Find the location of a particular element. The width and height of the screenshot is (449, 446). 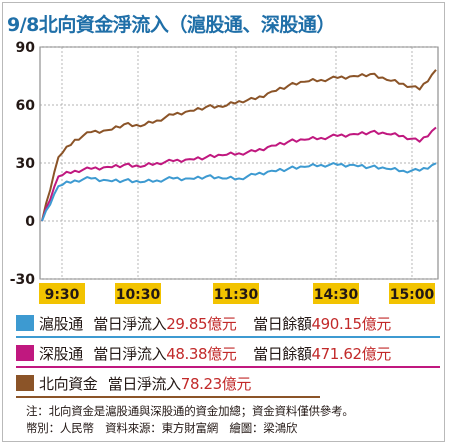

x-tick-label: 15:00 is located at coordinates (412, 295).